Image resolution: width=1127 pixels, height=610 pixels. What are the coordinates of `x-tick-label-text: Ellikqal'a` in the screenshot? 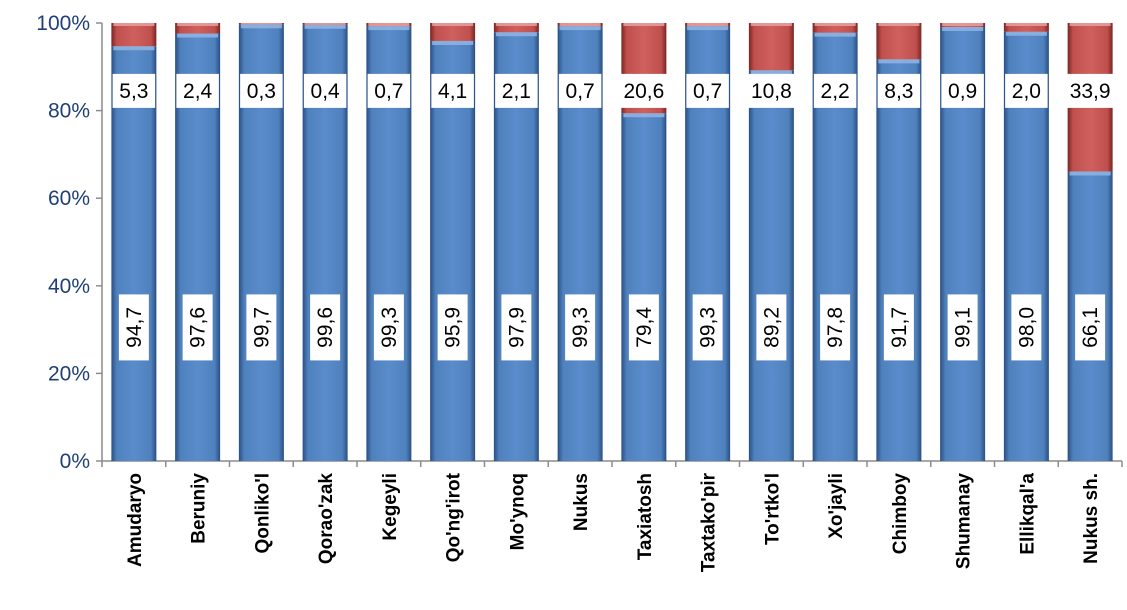 It's located at (1027, 514).